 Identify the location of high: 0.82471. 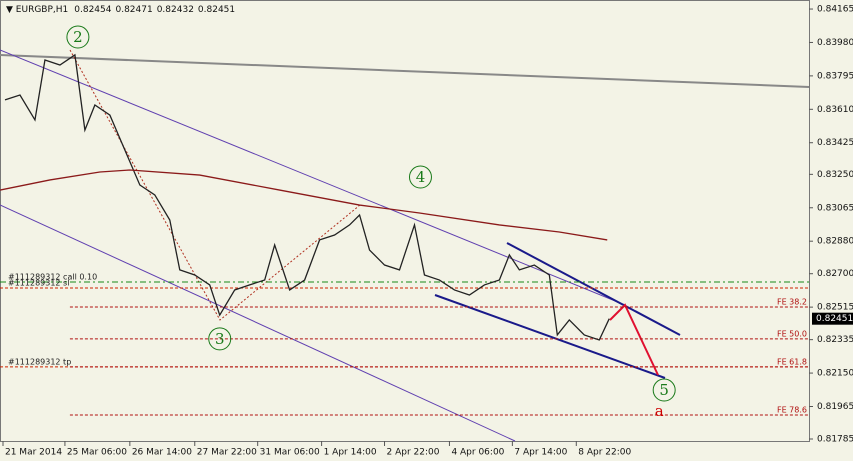
(133, 10).